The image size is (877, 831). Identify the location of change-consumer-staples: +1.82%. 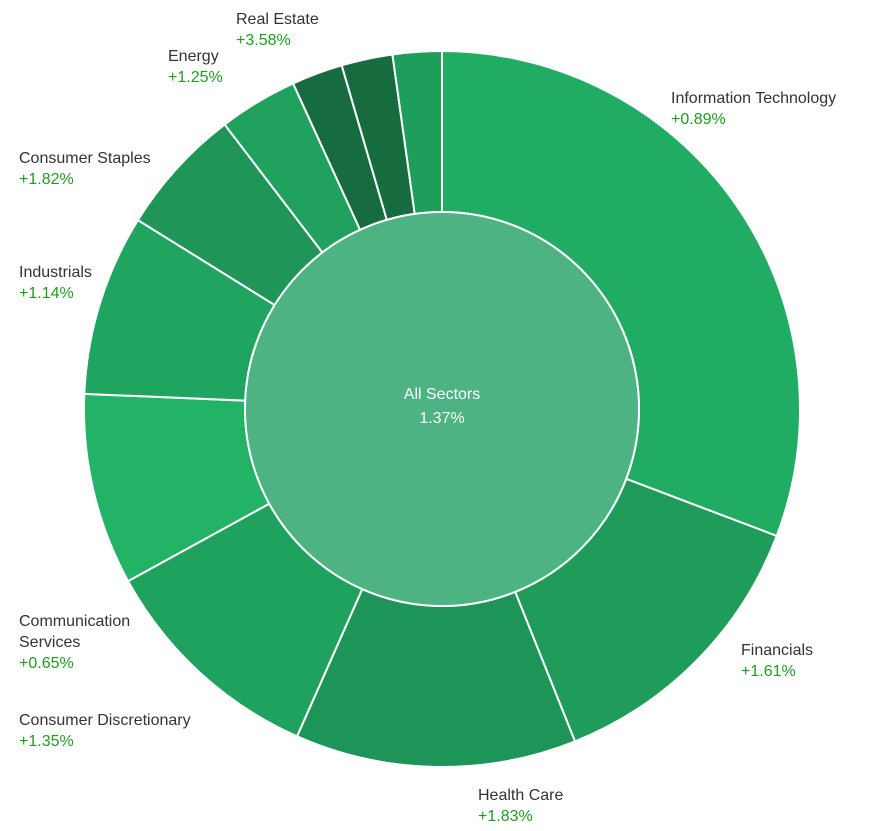
(46, 179).